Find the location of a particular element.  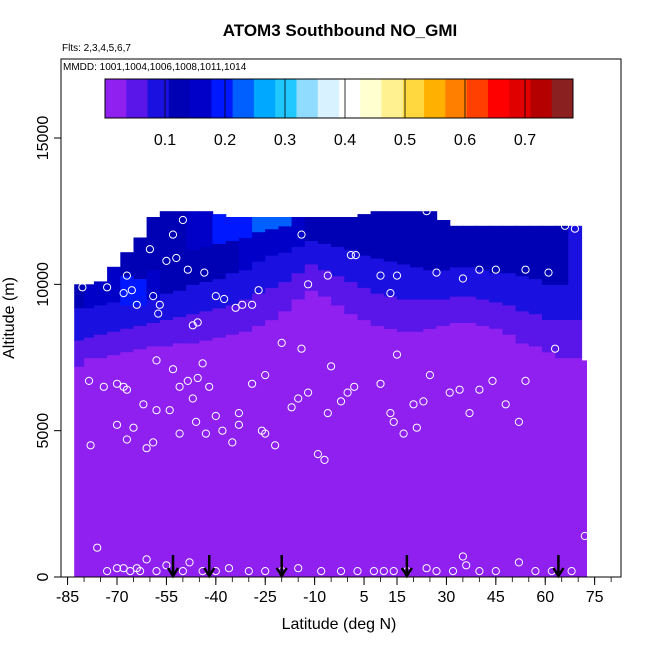

flights-note: Flts: 2,3,4,5,6,7 is located at coordinates (96, 48).